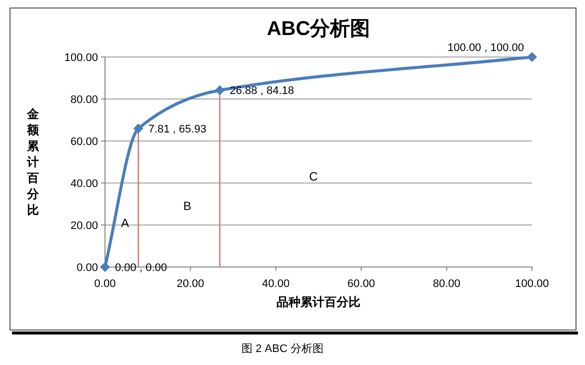 The height and width of the screenshot is (365, 585). Describe the element at coordinates (81, 58) in the screenshot. I see `y-tick-label: 100.00` at that location.